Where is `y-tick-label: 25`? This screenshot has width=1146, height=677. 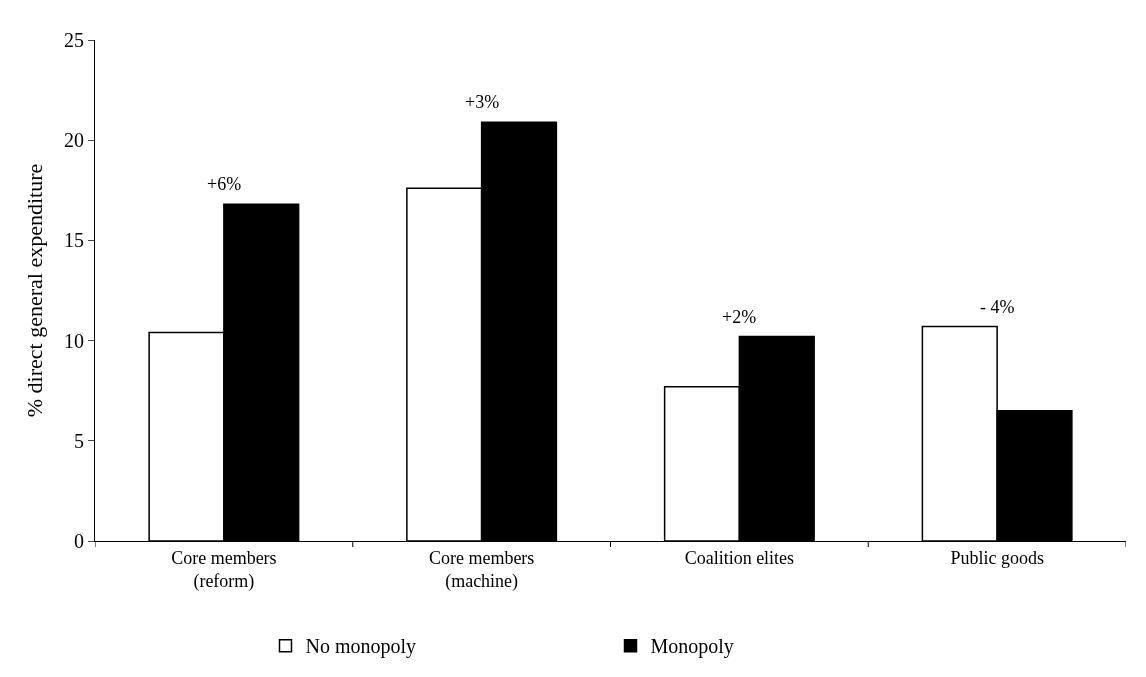
y-tick-label: 25 is located at coordinates (74, 40).